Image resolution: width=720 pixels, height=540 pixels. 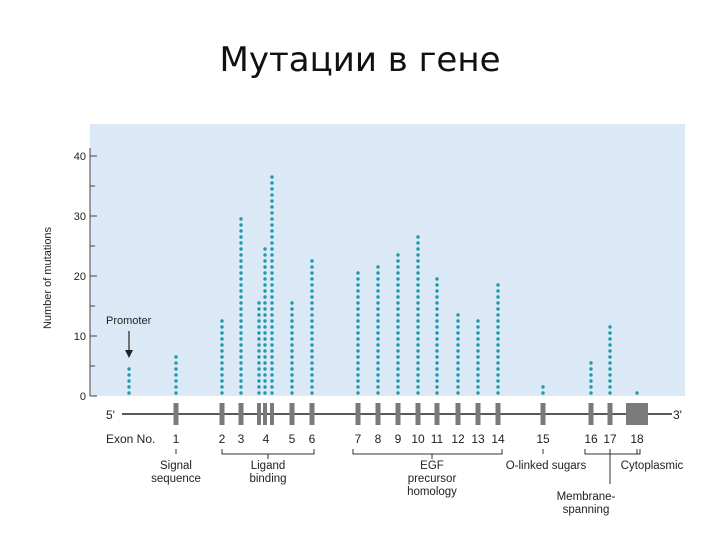 I want to click on exon-number-label: 8, so click(x=378, y=439).